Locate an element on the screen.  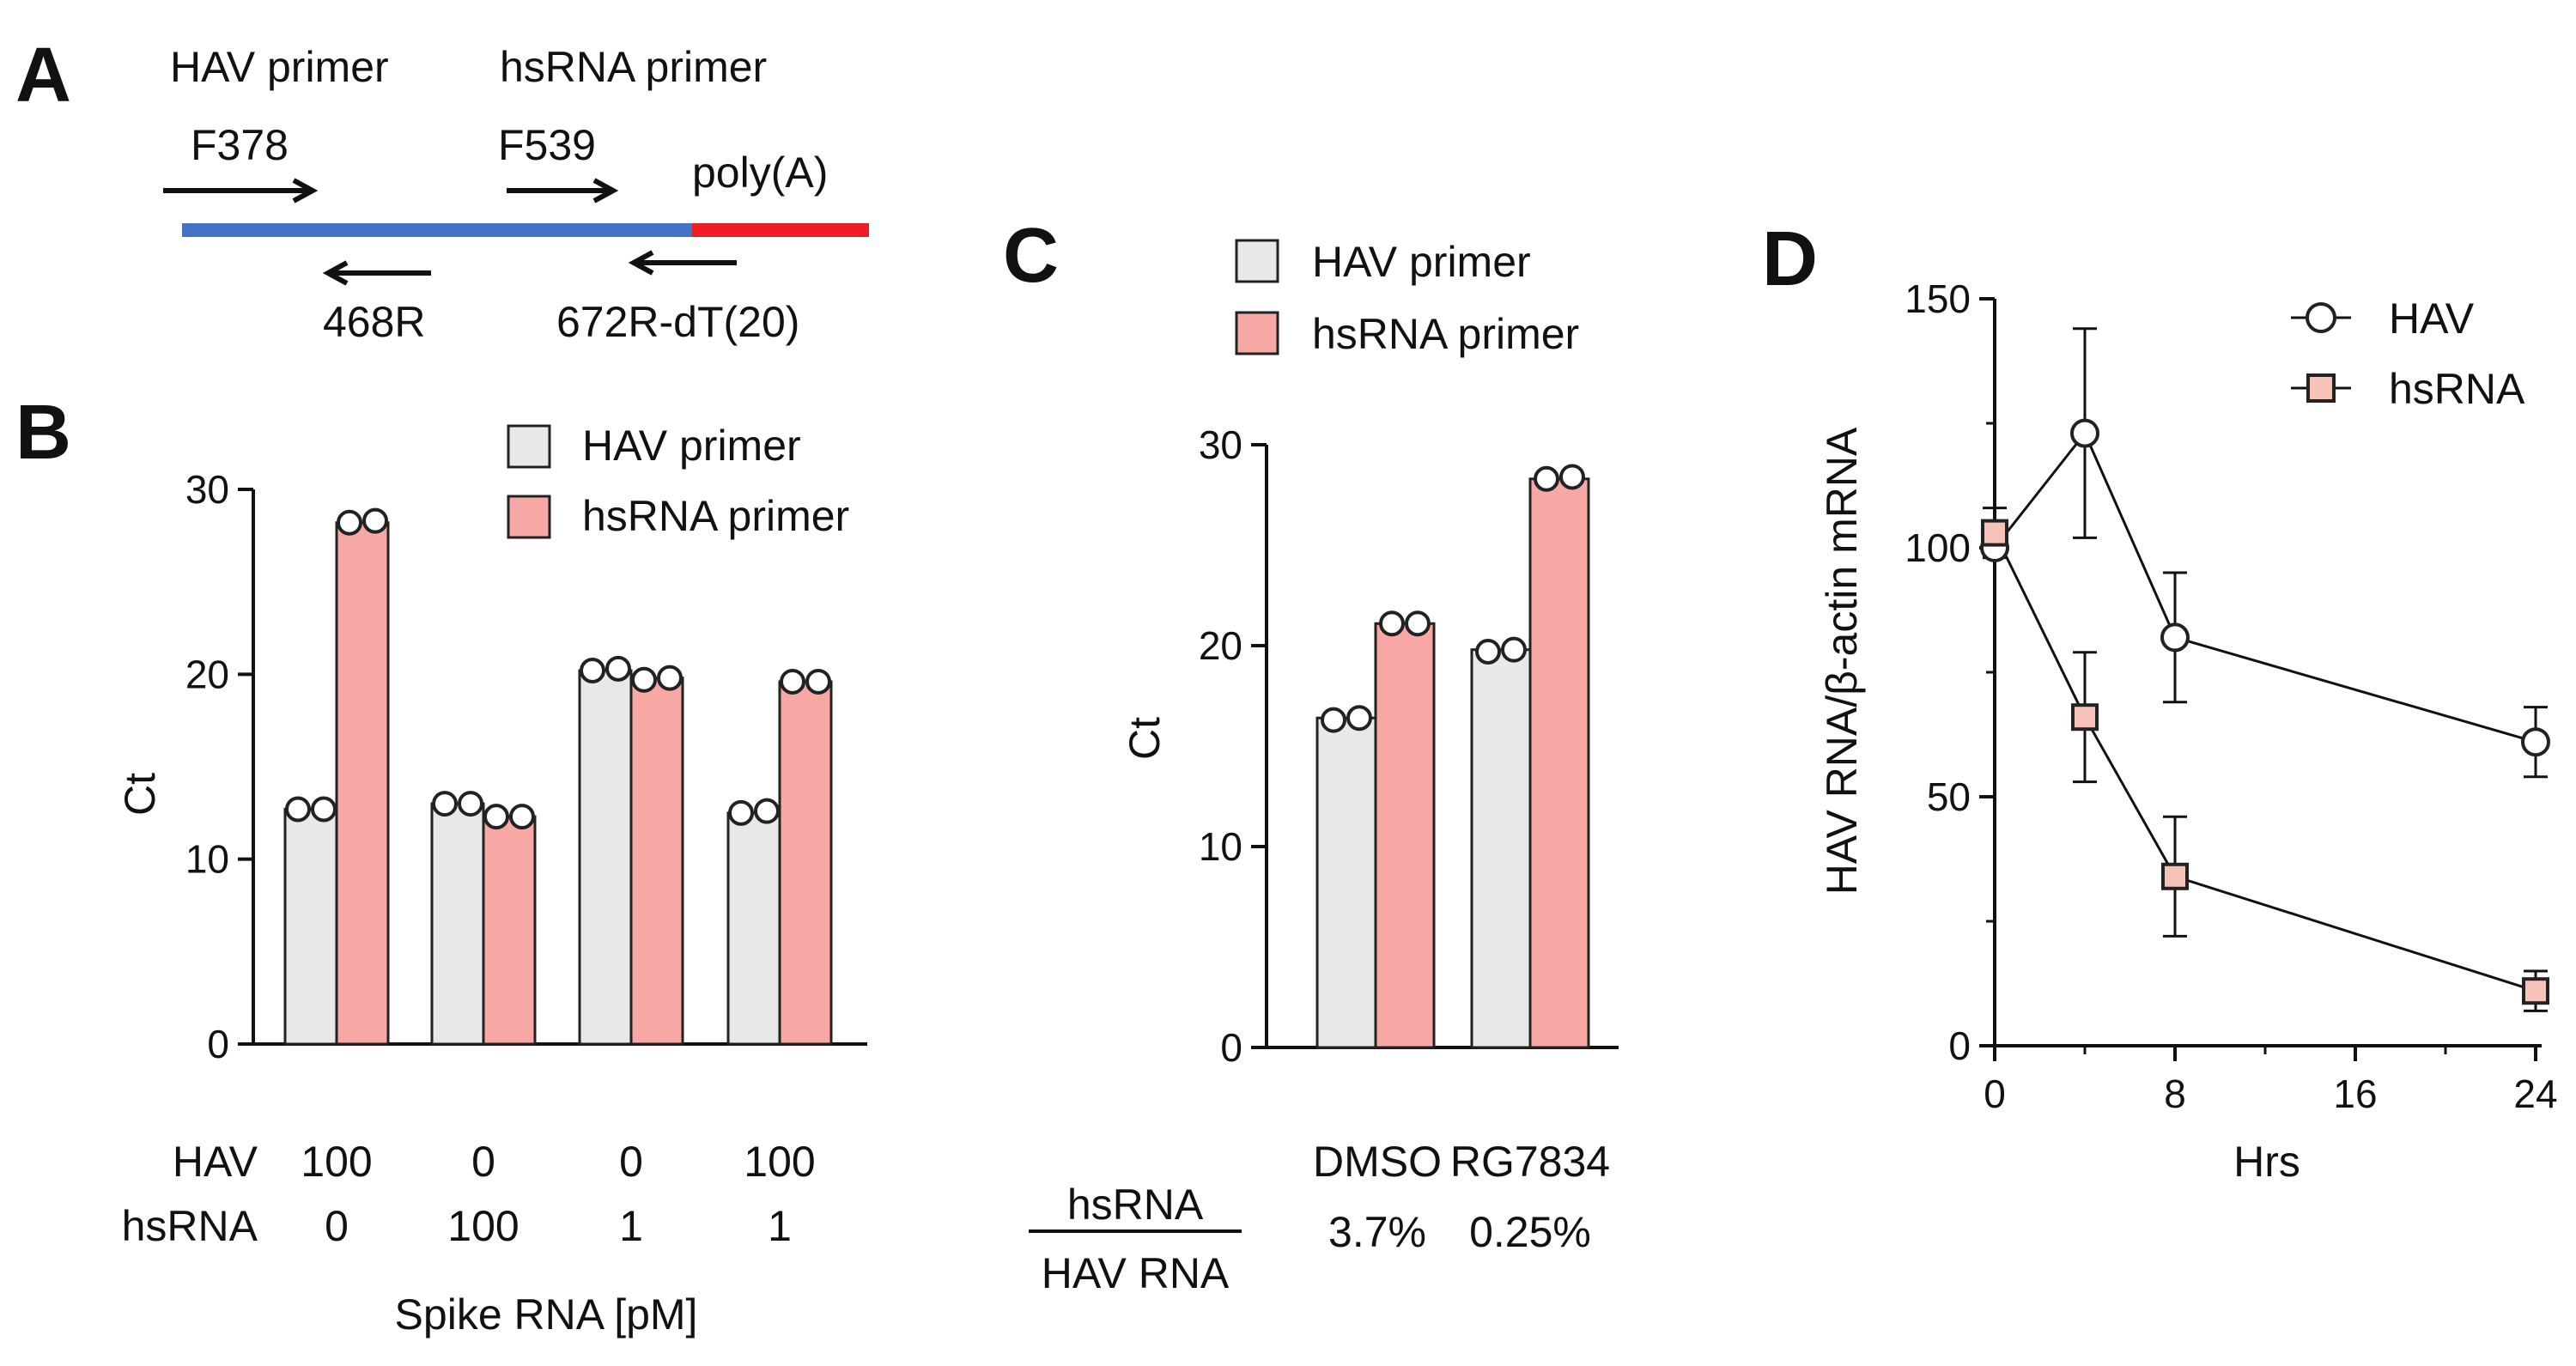
legend-c-hav-label: HAV primer is located at coordinates (1422, 262).